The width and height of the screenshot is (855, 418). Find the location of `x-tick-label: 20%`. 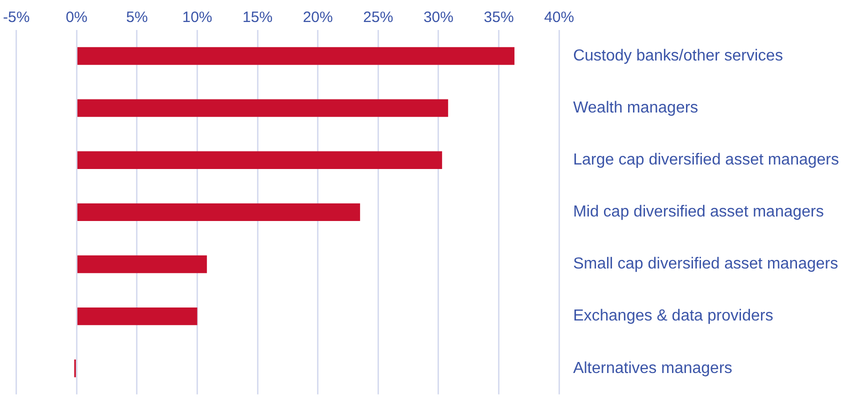

x-tick-label: 20% is located at coordinates (317, 17).